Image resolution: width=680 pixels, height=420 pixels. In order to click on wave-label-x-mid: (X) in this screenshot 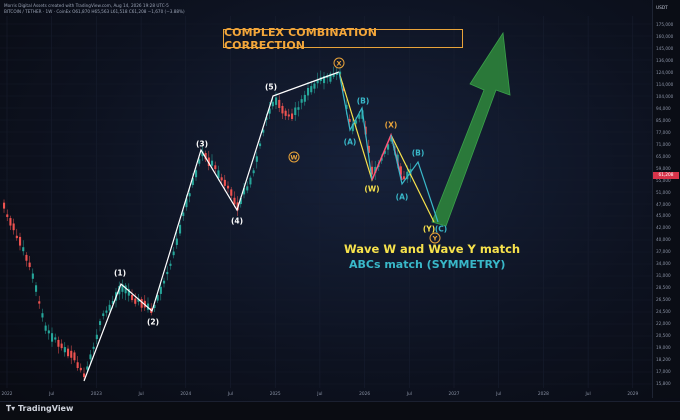, I will do `click(391, 125)`.